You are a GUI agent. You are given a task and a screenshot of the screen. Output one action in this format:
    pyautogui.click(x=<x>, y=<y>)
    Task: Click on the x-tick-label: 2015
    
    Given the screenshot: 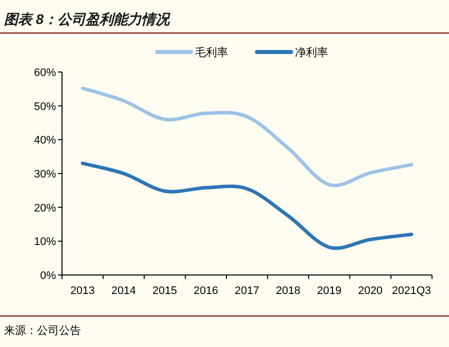 What is the action you would take?
    pyautogui.click(x=165, y=291)
    